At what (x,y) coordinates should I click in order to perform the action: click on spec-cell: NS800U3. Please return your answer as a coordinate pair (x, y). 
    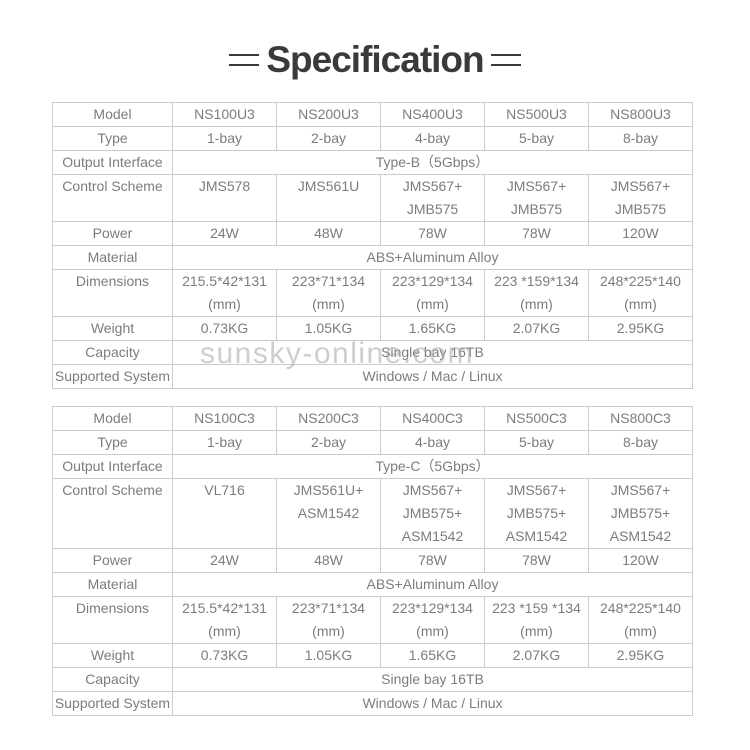
    Looking at the image, I should click on (640, 114).